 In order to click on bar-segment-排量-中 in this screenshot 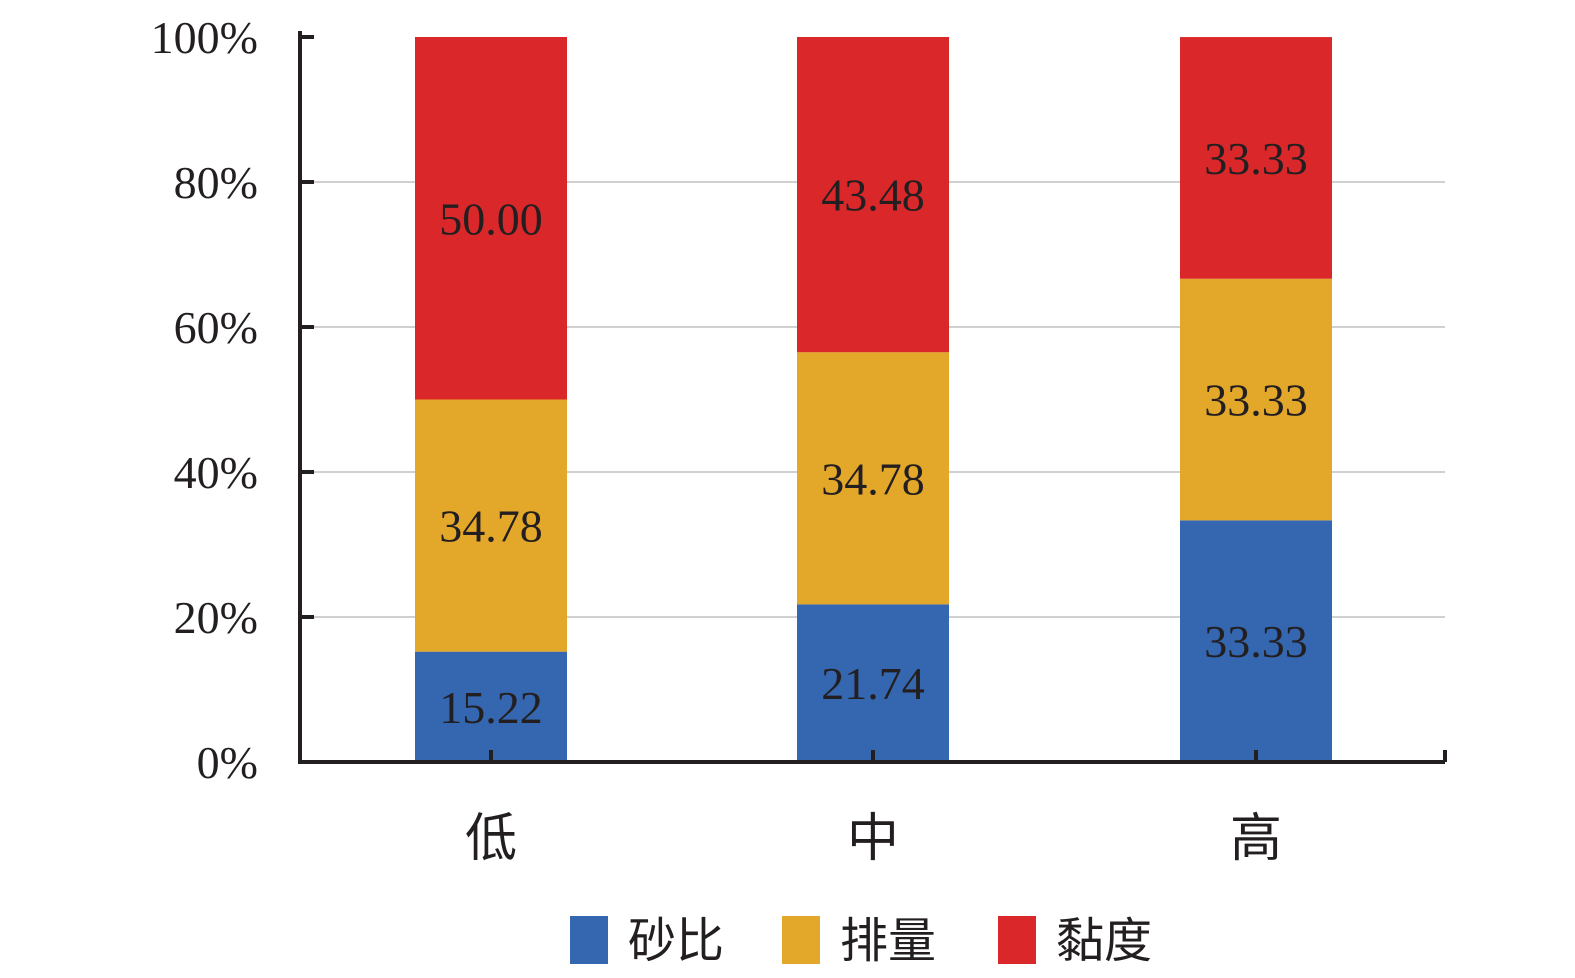, I will do `click(873, 478)`.